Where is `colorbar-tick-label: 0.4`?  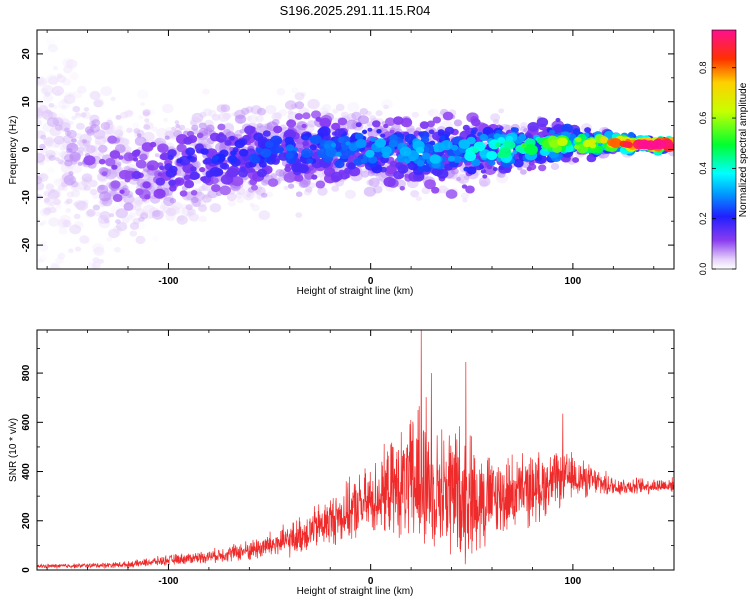 colorbar-tick-label: 0.4 is located at coordinates (703, 168).